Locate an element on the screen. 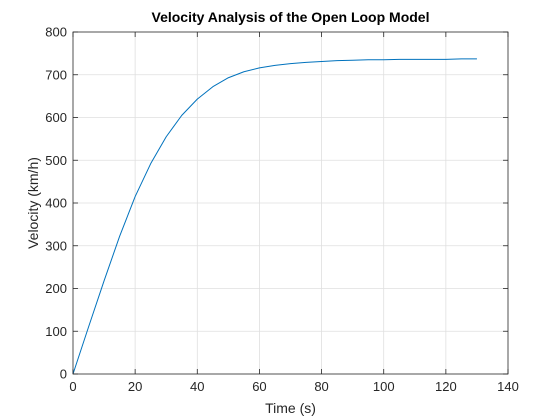 The height and width of the screenshot is (420, 560). x-tick-label: 40 is located at coordinates (197, 386).